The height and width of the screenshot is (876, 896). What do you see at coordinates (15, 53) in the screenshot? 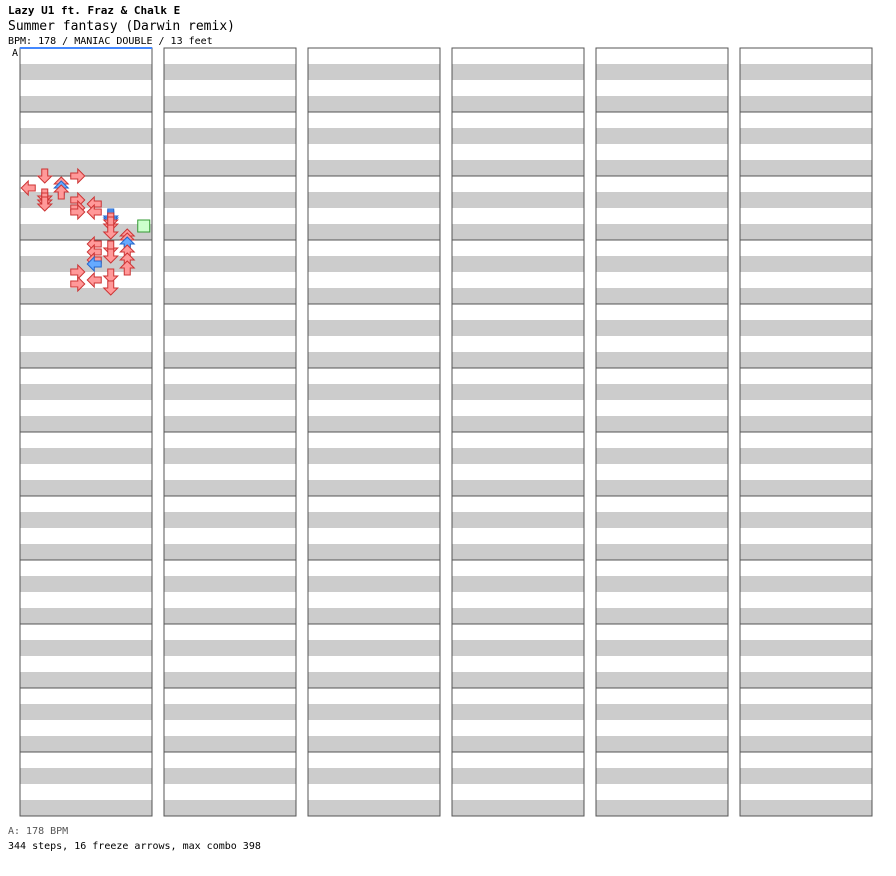
I see `bpm-marker: A` at bounding box center [15, 53].